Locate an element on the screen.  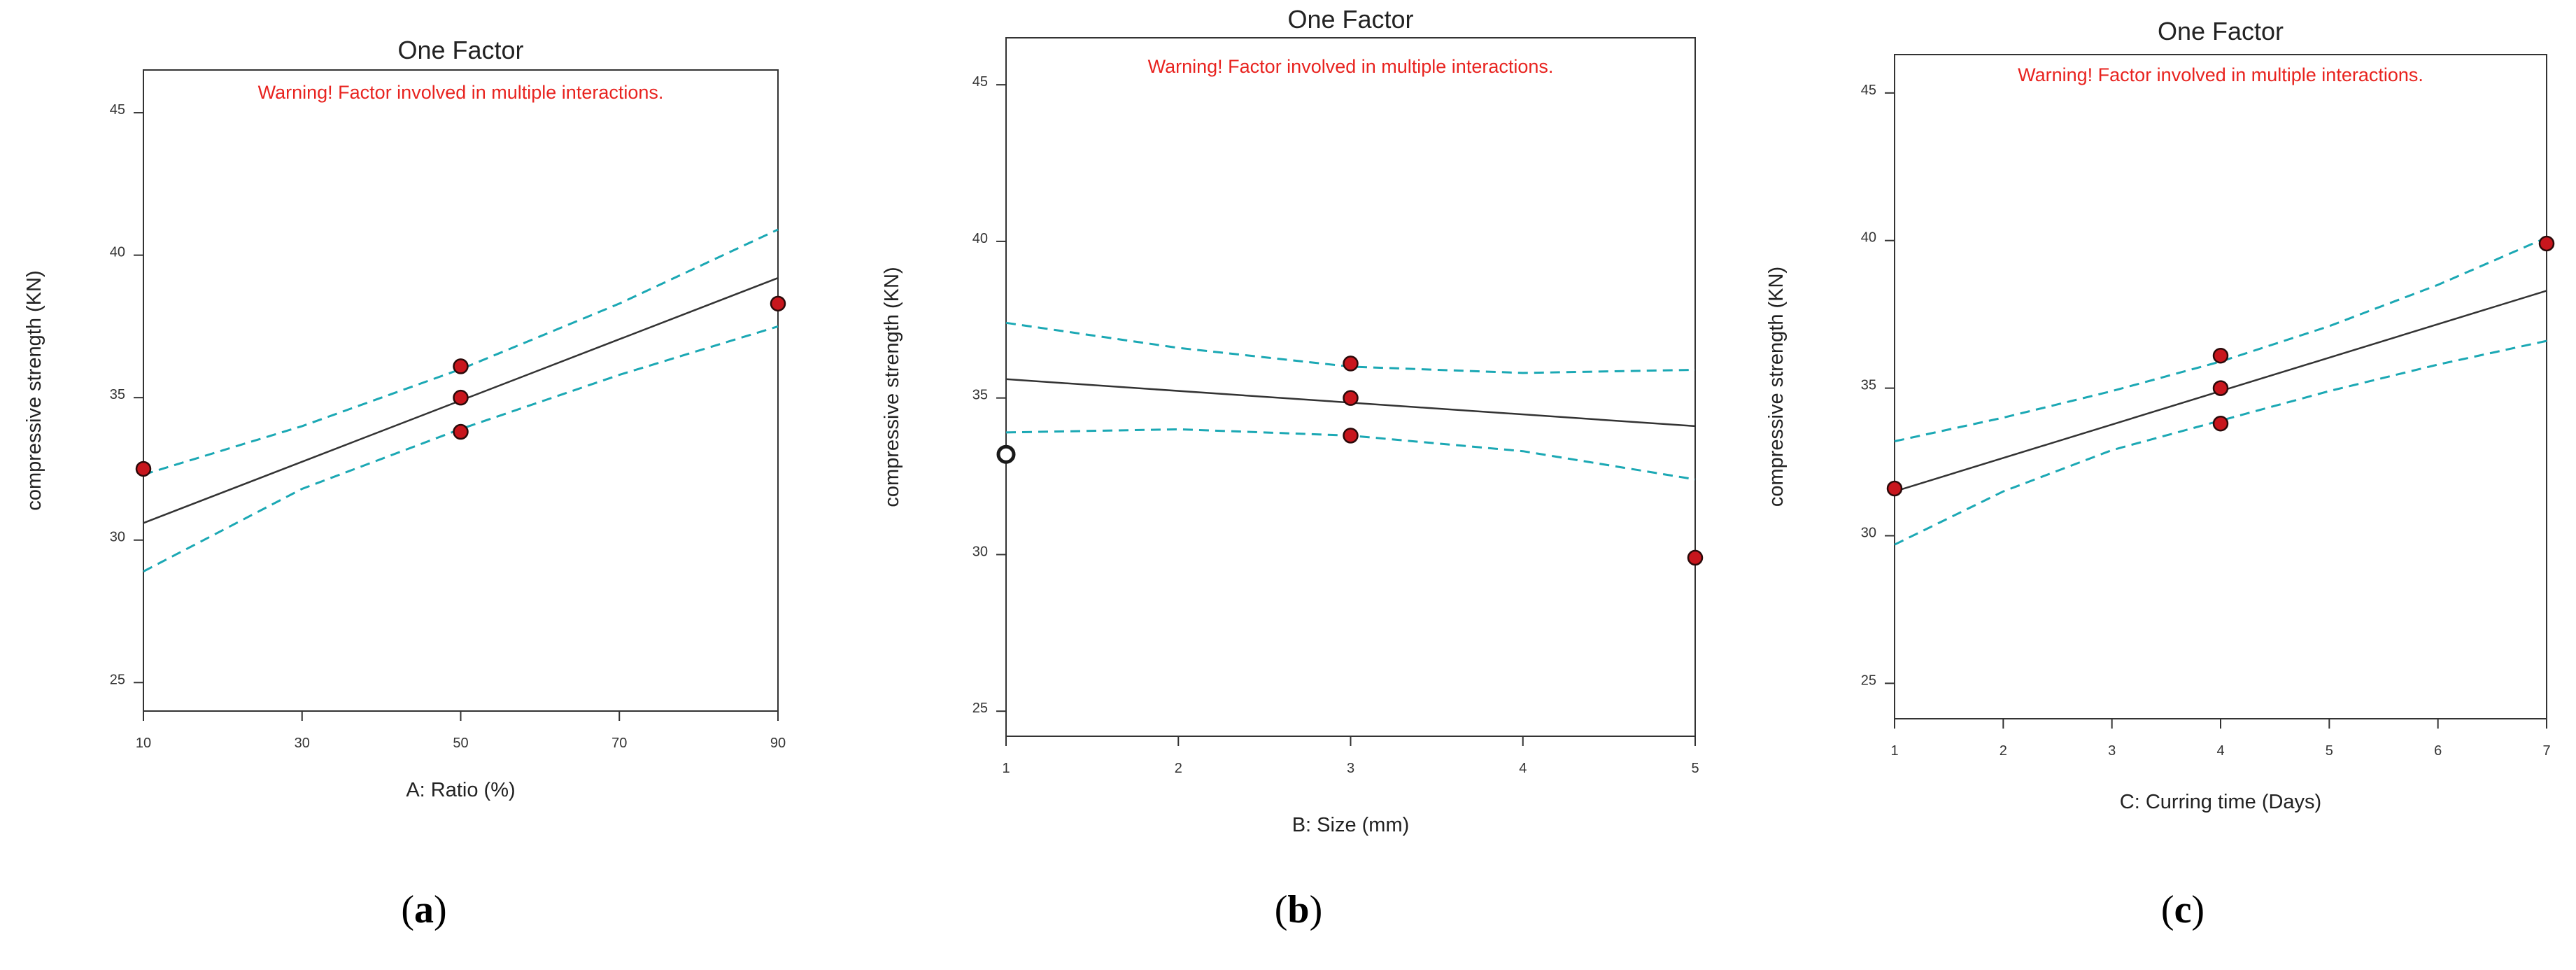
x-tick-label: 50 is located at coordinates (460, 743).